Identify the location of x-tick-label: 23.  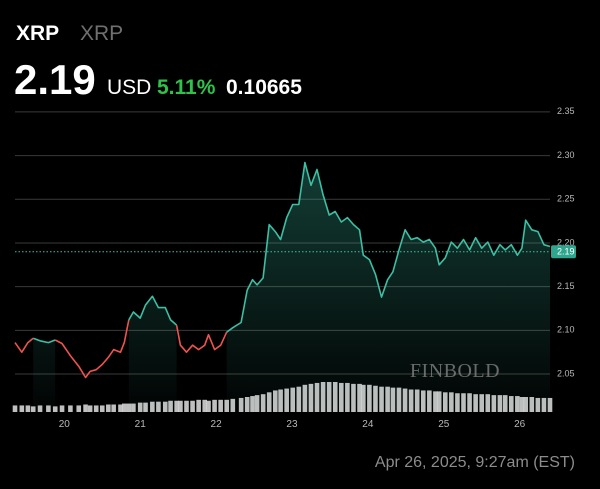
(292, 424).